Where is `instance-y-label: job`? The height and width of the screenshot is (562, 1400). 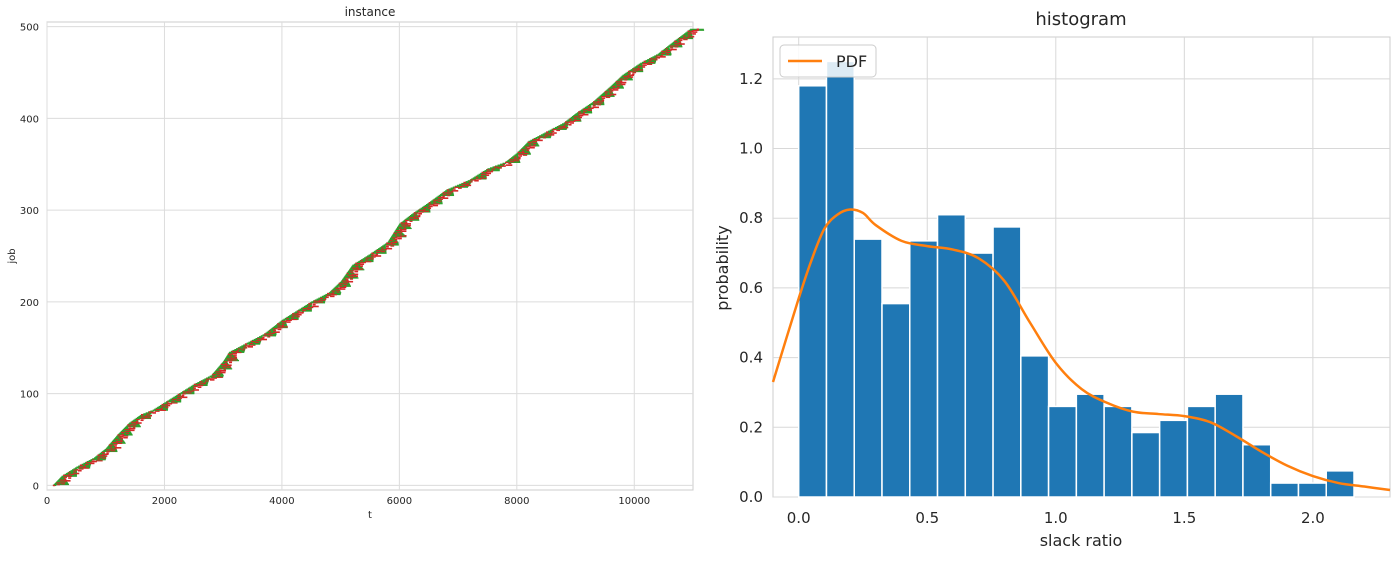 instance-y-label: job is located at coordinates (12, 256).